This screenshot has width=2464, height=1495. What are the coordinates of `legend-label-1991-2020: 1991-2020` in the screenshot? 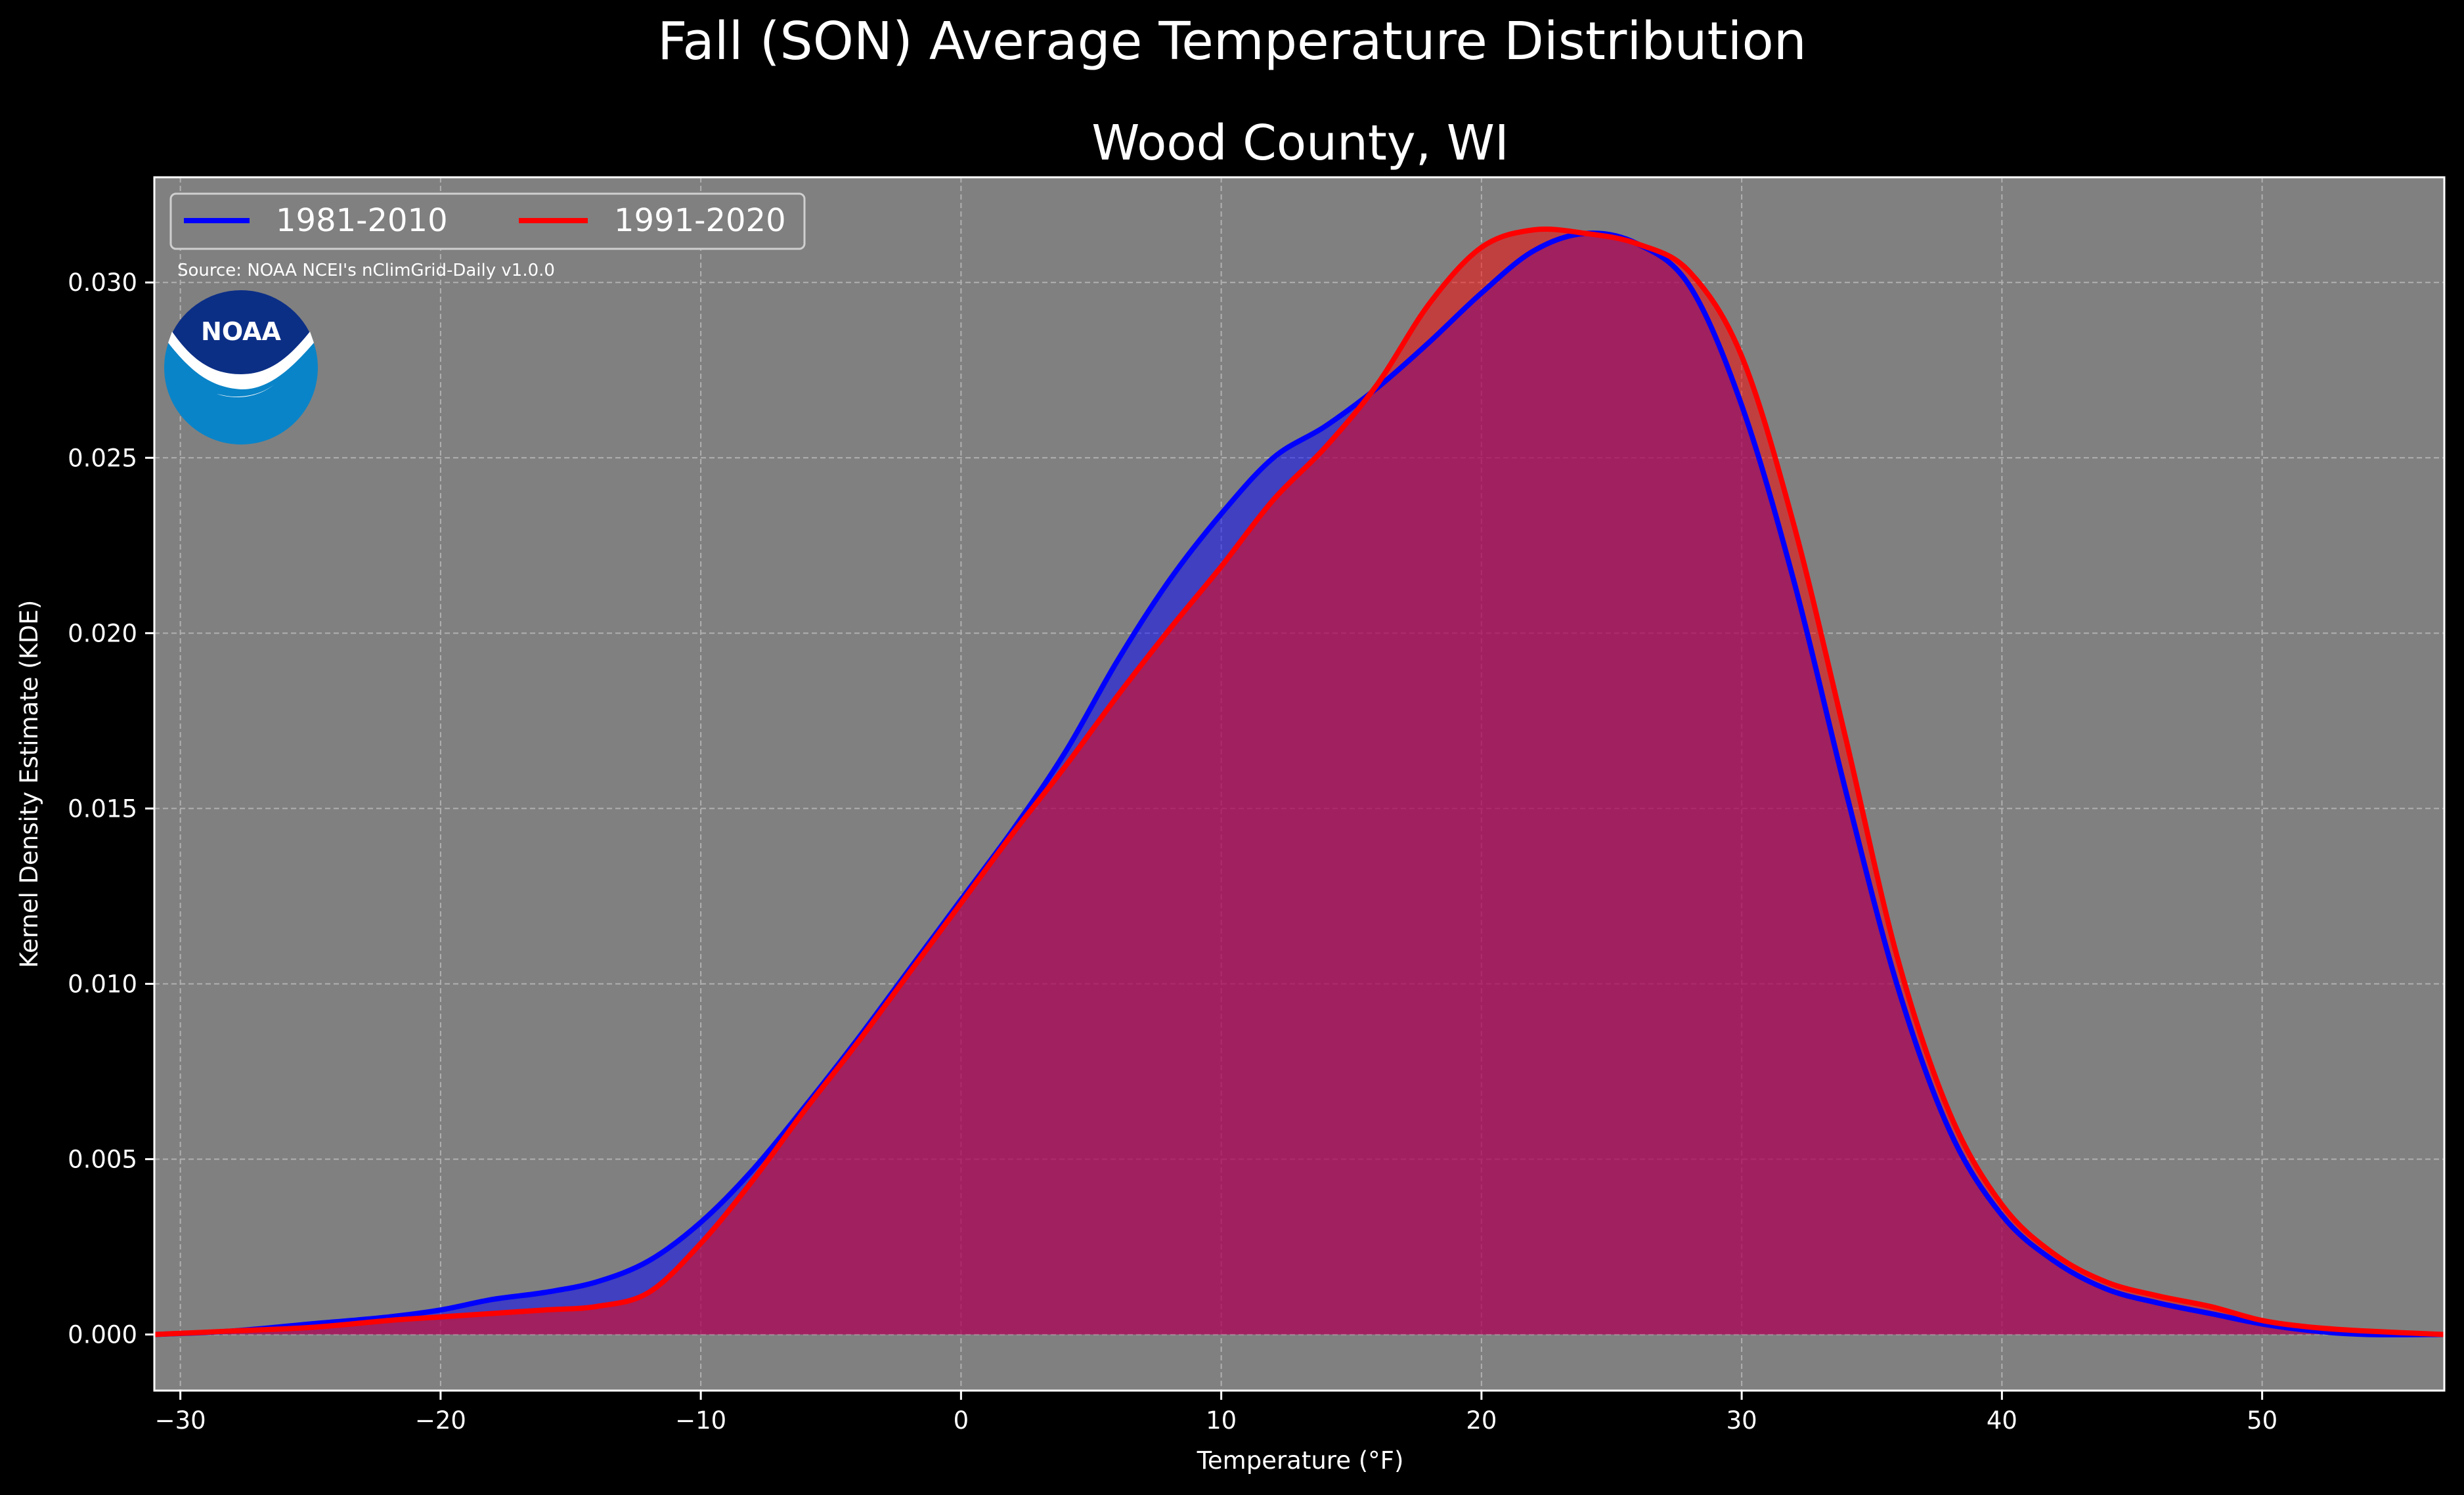 It's located at (700, 220).